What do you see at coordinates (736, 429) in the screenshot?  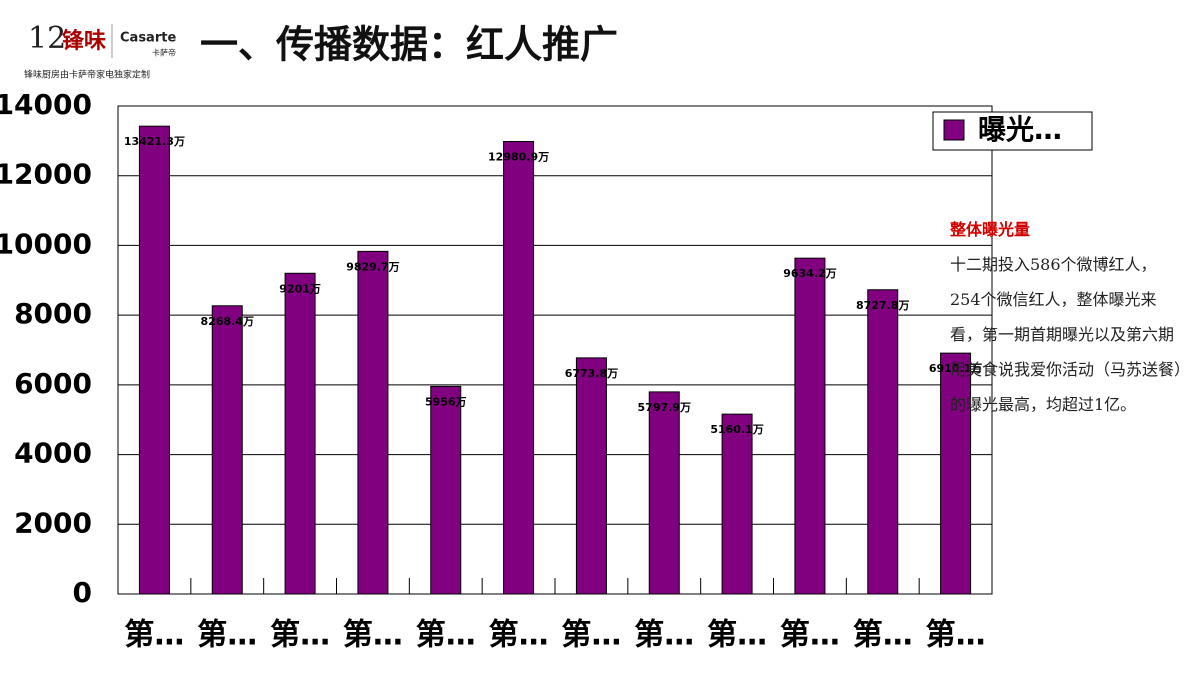 I see `value-label: 5160.1万` at bounding box center [736, 429].